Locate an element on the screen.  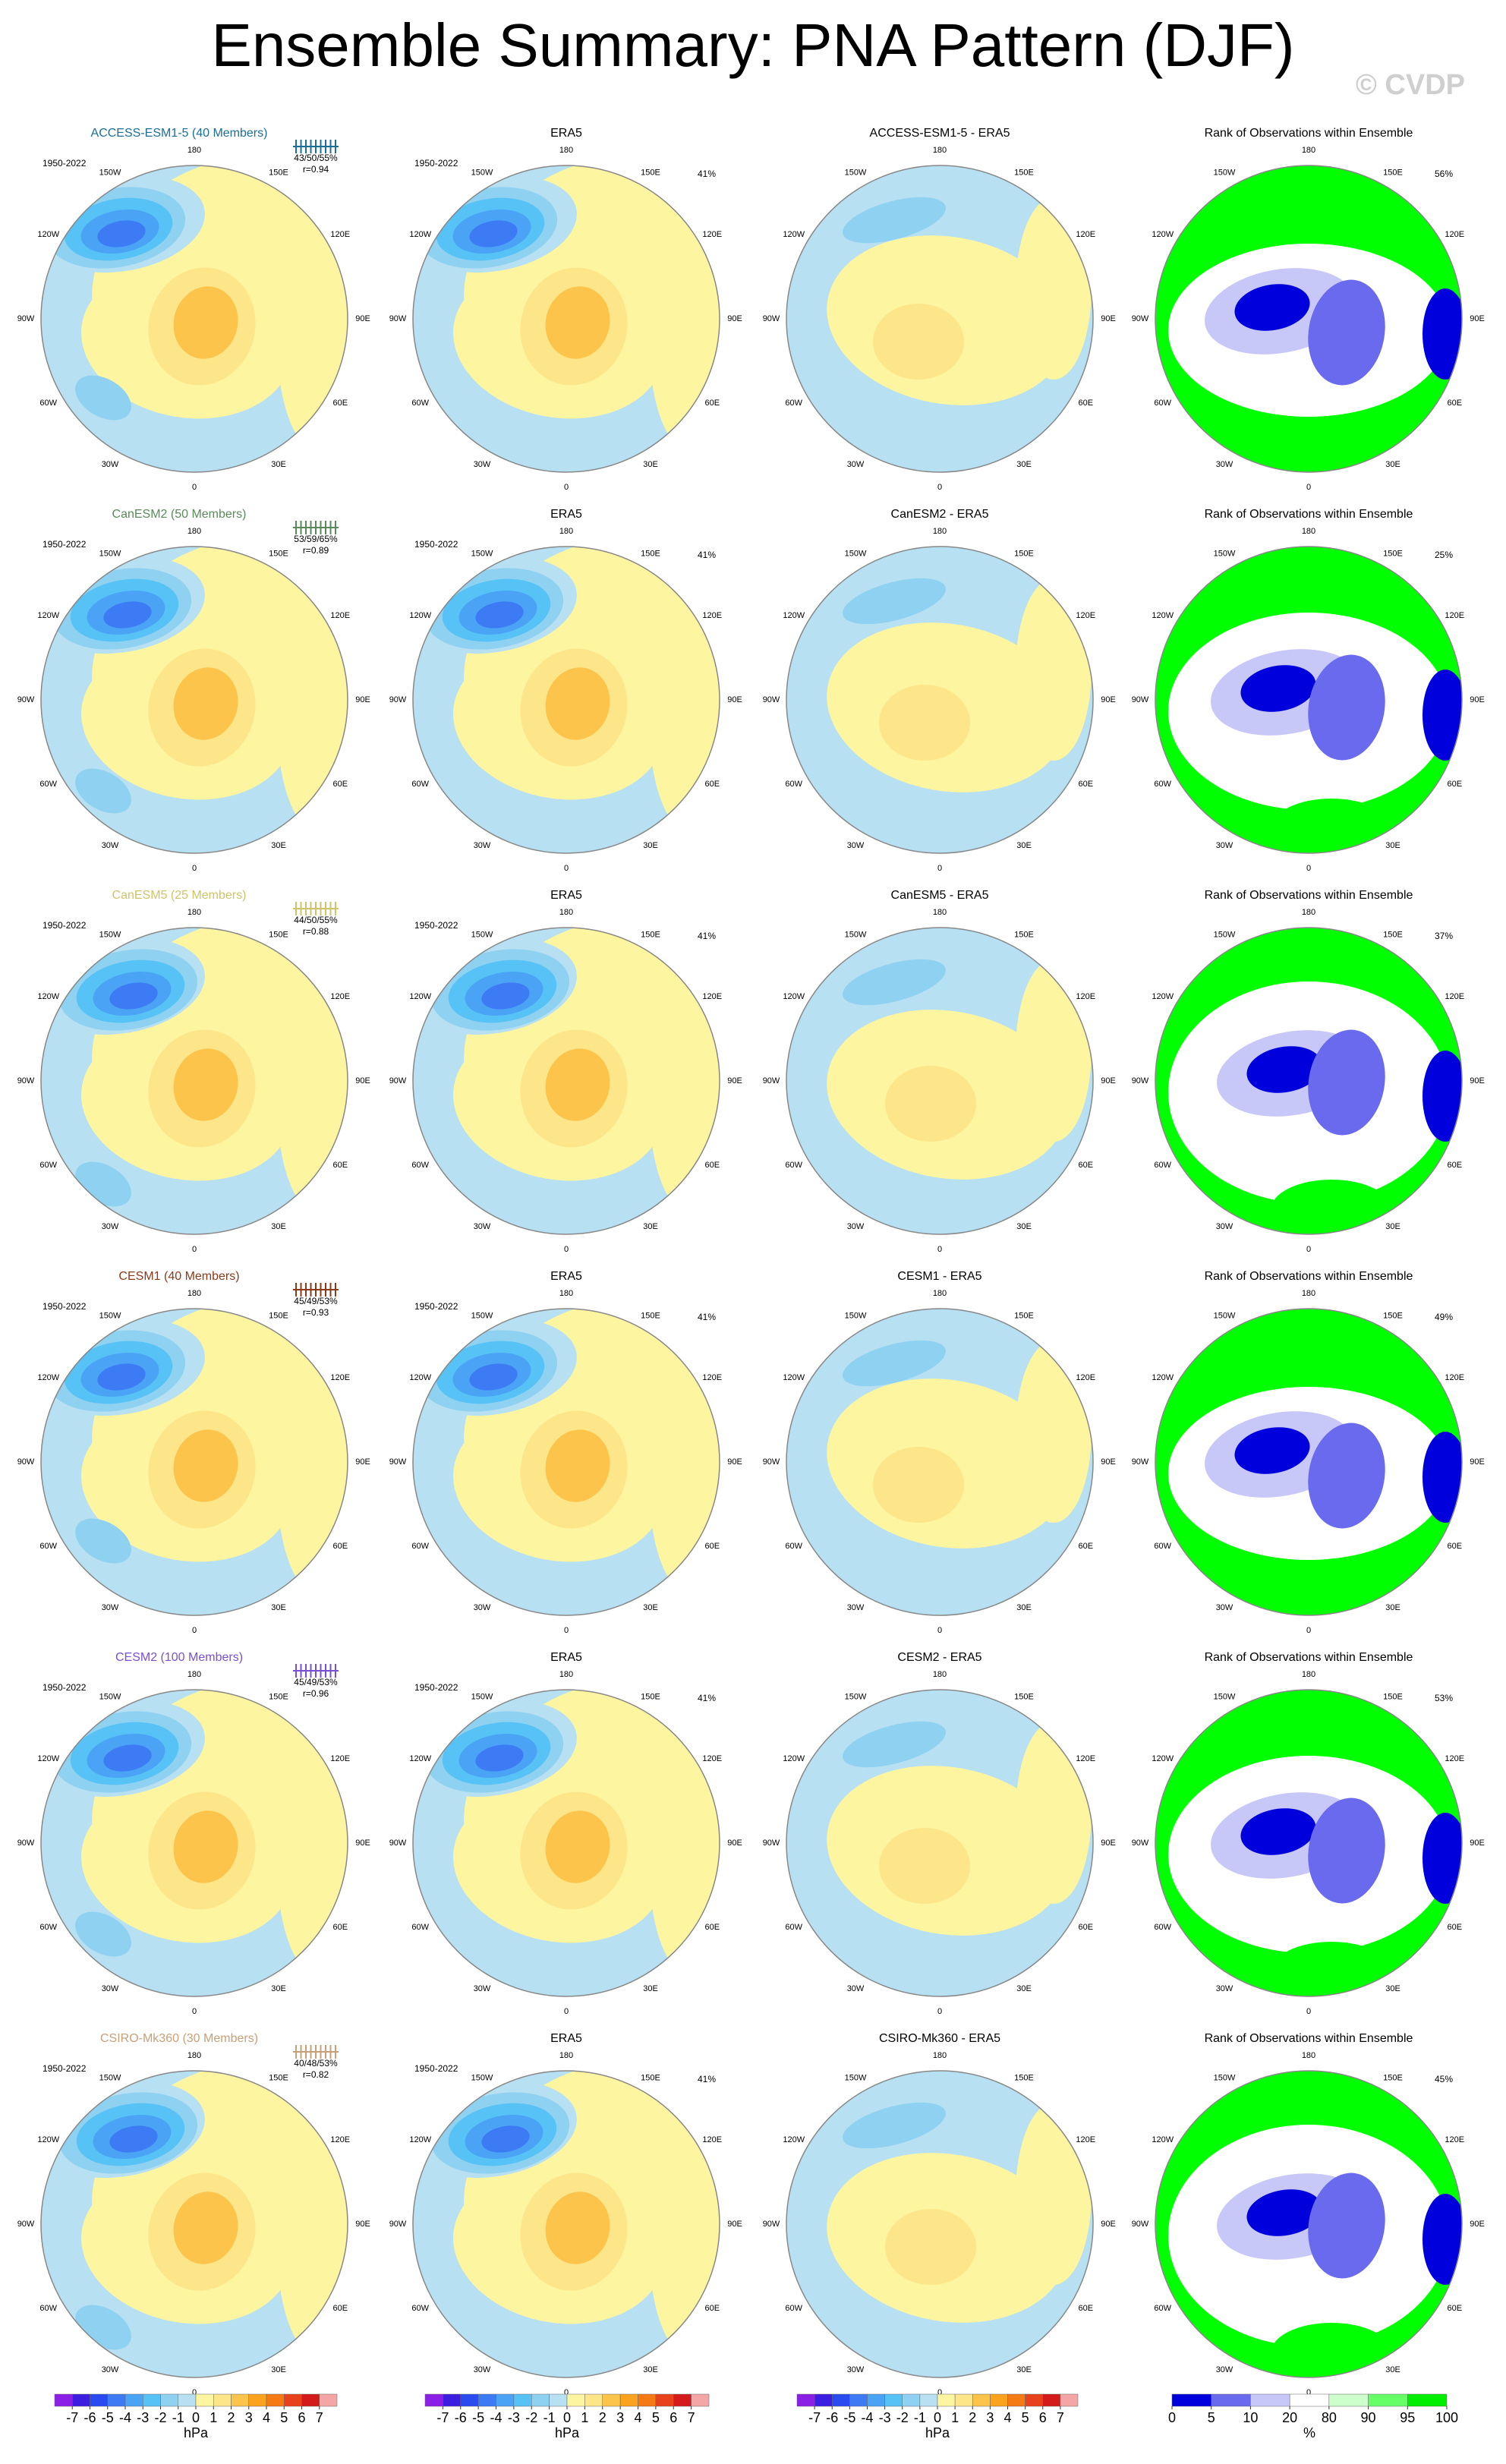
colorbar-label: 5 is located at coordinates (1211, 2417).